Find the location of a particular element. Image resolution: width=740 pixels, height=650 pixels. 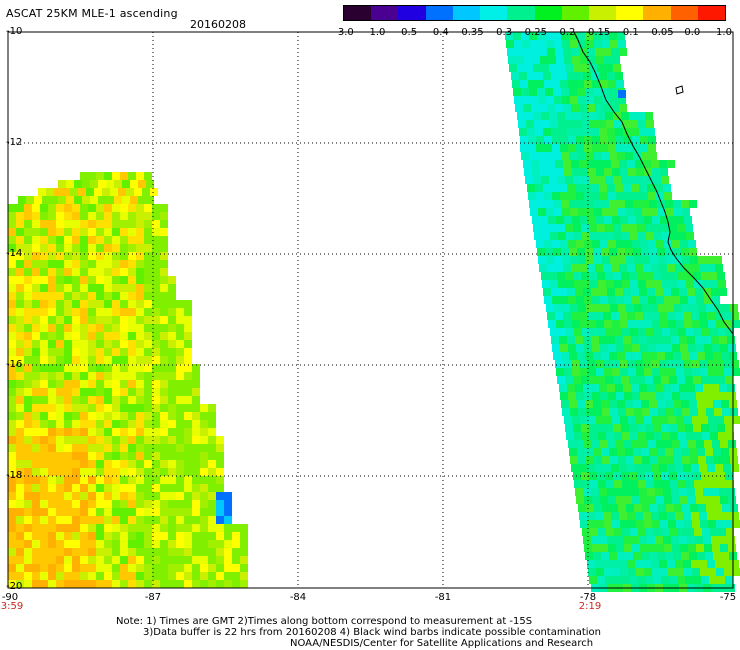

colorbar-label: -0.15 is located at coordinates (597, 32).